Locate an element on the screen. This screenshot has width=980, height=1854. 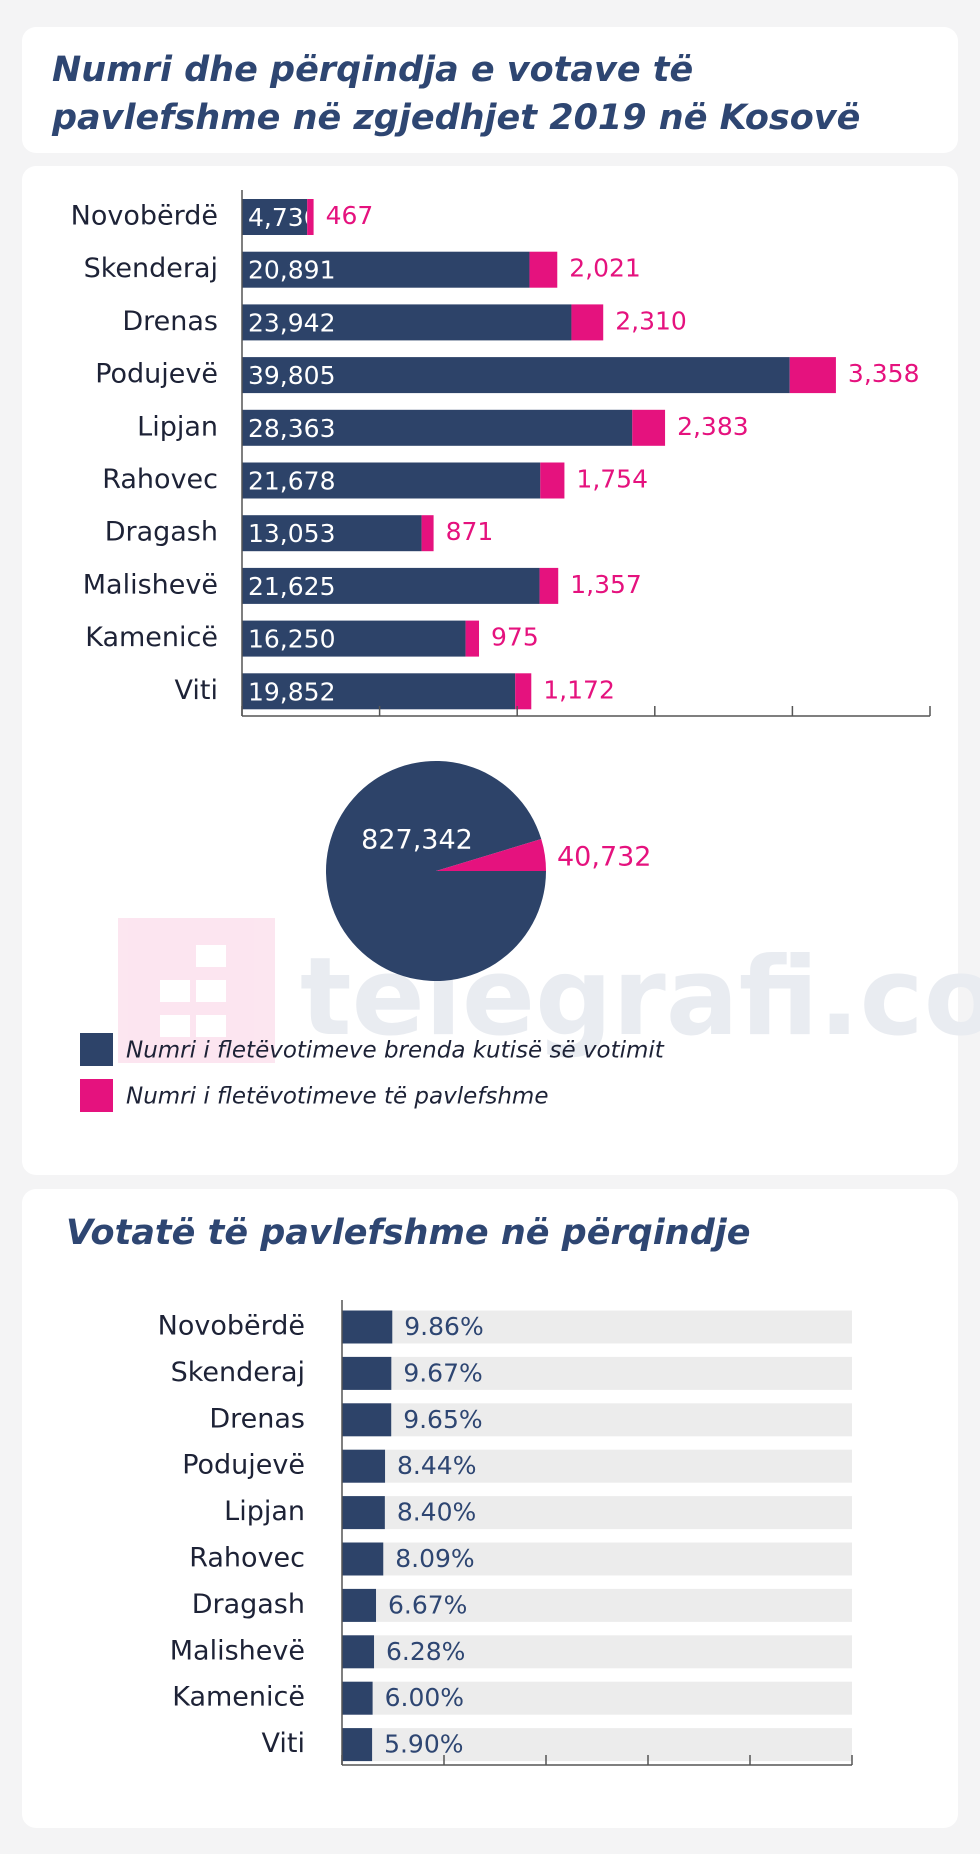
value-label: 6.28% is located at coordinates (425, 1651).